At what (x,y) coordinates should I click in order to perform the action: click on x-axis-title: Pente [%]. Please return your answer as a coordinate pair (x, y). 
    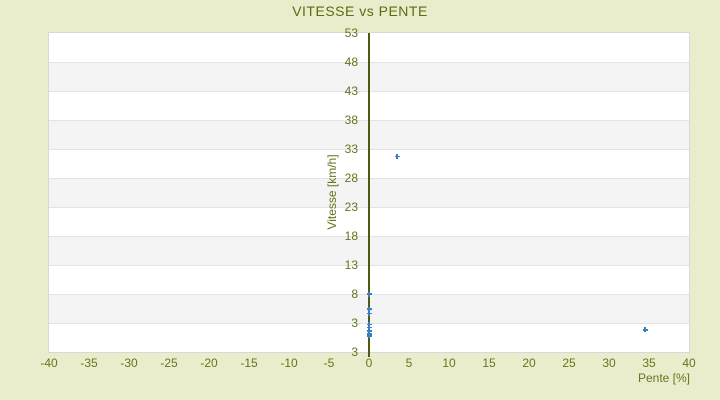
    Looking at the image, I should click on (663, 378).